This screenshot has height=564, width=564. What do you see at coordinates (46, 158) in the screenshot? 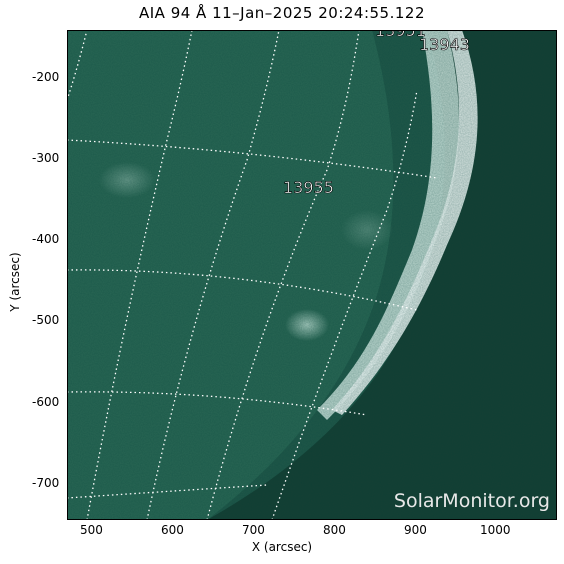
I see `y-tick-label: -300` at bounding box center [46, 158].